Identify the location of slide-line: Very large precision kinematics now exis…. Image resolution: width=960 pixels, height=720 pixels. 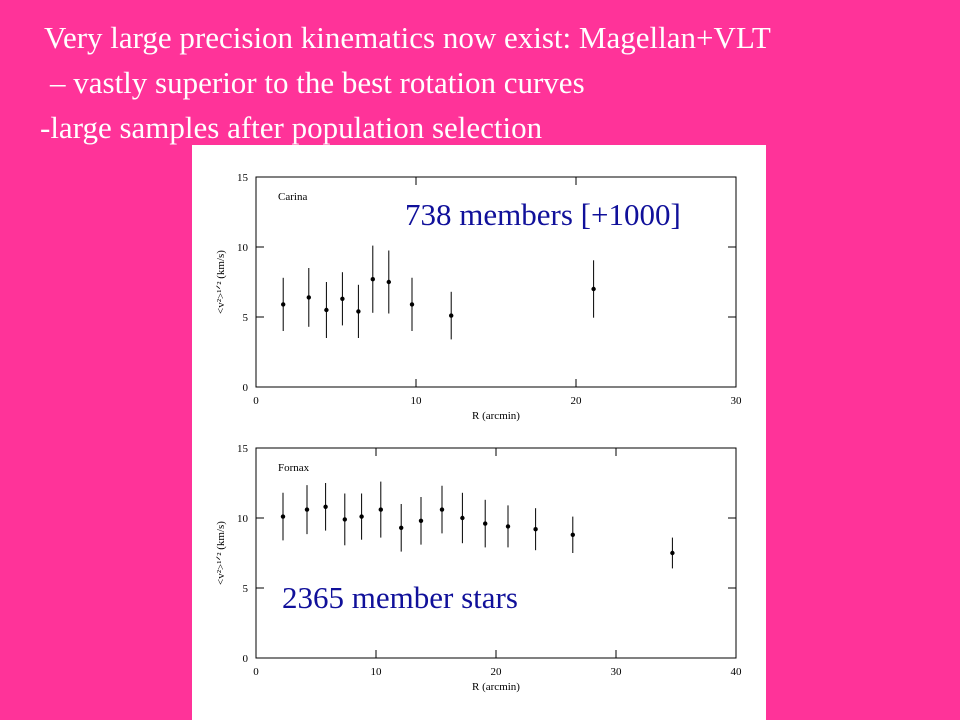
(407, 37).